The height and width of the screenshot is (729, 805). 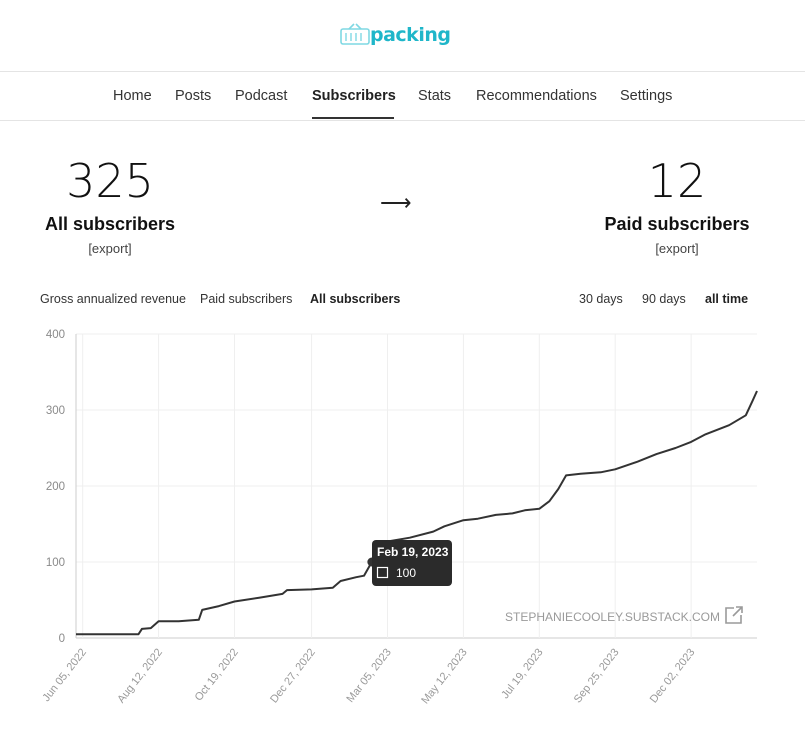 What do you see at coordinates (353, 118) in the screenshot?
I see `active-tab-underline` at bounding box center [353, 118].